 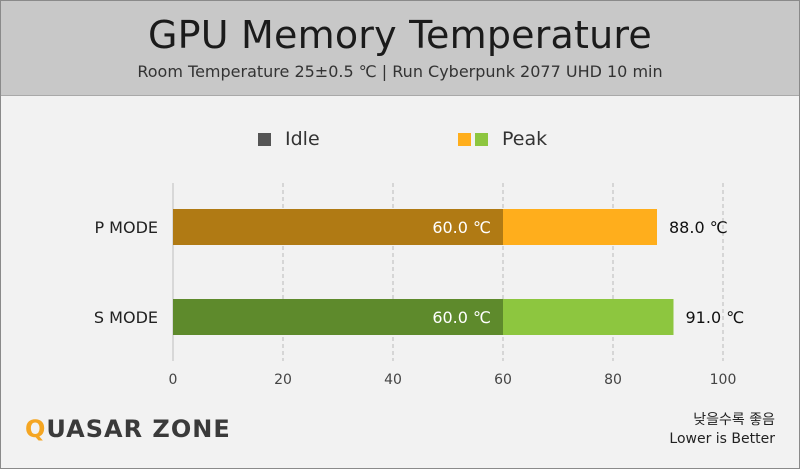 I want to click on x-tick-label-20: 20, so click(x=283, y=380).